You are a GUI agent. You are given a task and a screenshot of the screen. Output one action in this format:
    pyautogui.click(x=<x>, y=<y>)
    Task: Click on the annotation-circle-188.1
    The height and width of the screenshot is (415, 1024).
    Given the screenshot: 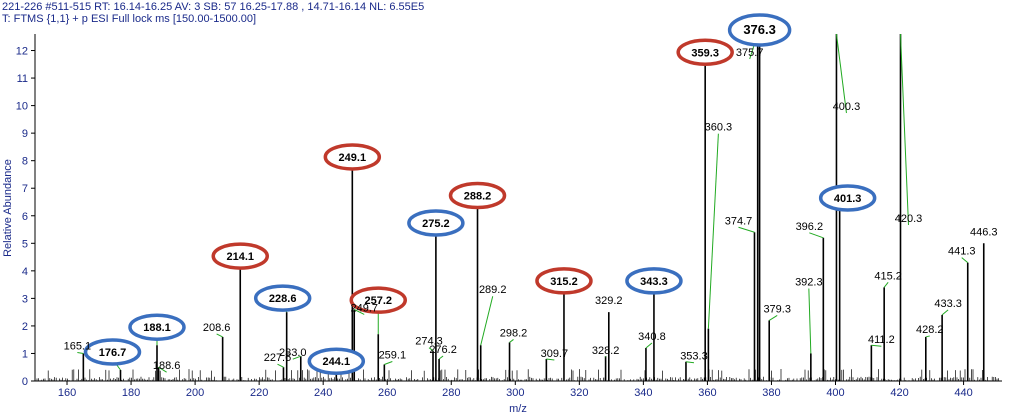 What is the action you would take?
    pyautogui.click(x=157, y=327)
    